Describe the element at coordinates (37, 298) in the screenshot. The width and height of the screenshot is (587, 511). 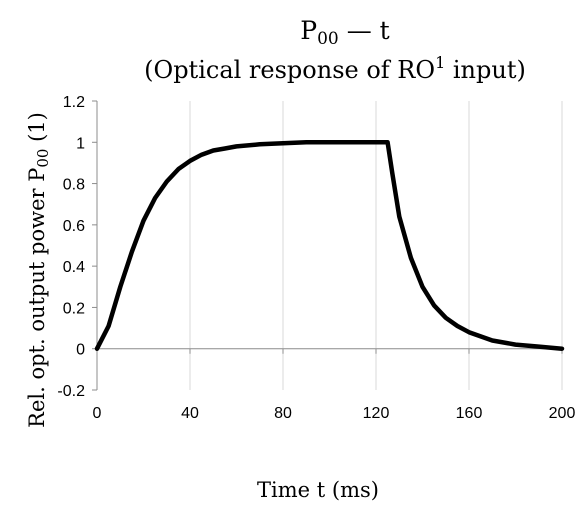
I see `y-axis-label-main: Rel. opt. output power P` at that location.